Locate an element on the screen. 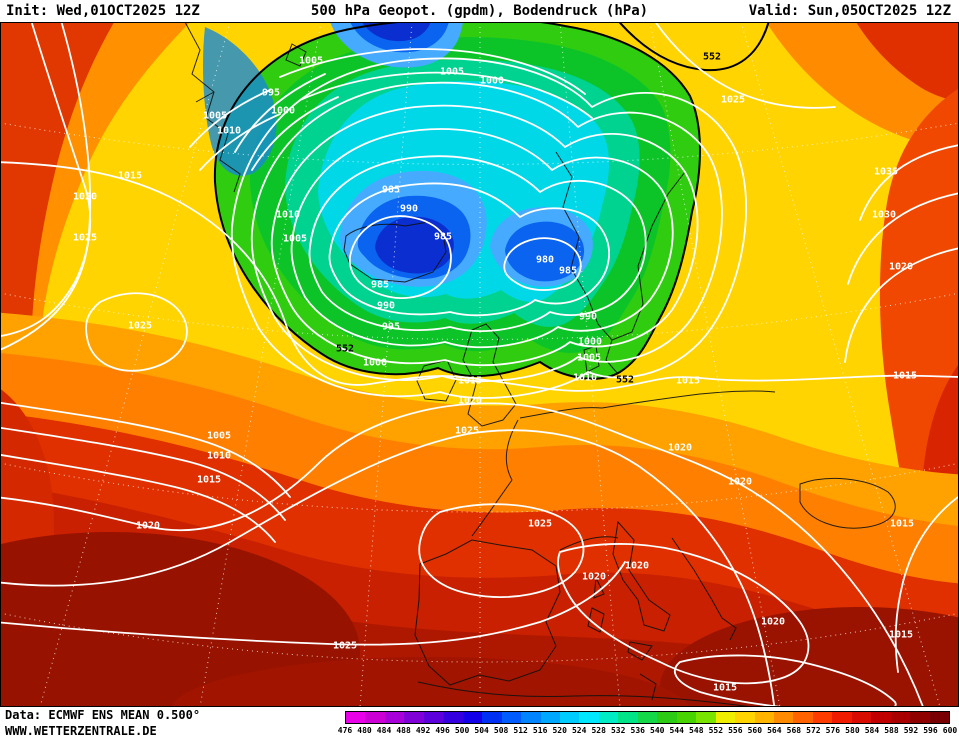  colorbar-tick: 556 is located at coordinates (735, 730).